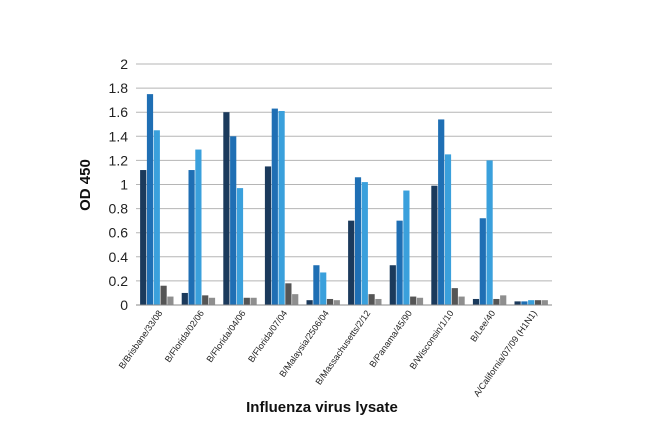 The image size is (650, 422). I want to click on y-tick-label: 2, so click(124, 64).